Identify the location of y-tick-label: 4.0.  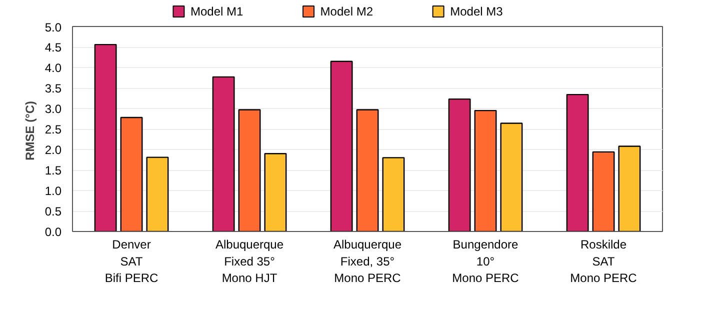
(53, 68).